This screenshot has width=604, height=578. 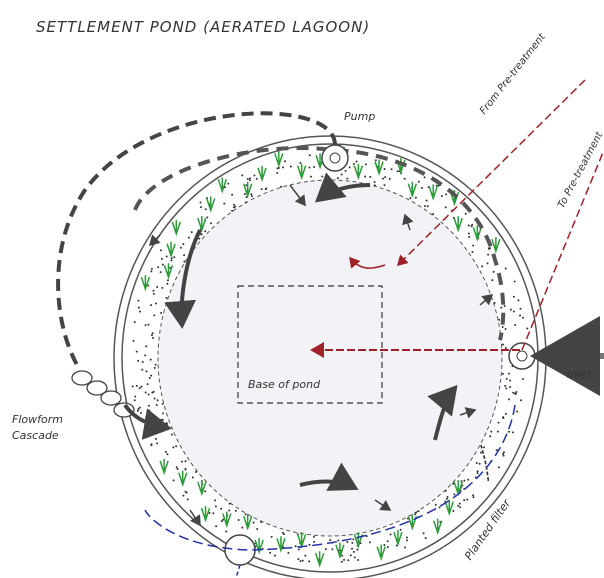 I want to click on pump-label: Pump, so click(x=360, y=116).